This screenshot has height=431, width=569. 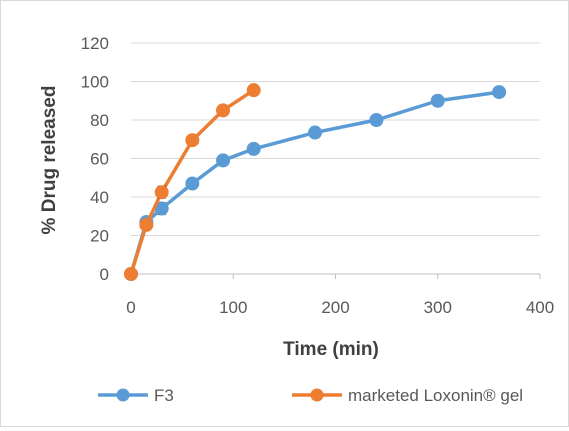 What do you see at coordinates (331, 349) in the screenshot?
I see `x-axis-title: Time (min)` at bounding box center [331, 349].